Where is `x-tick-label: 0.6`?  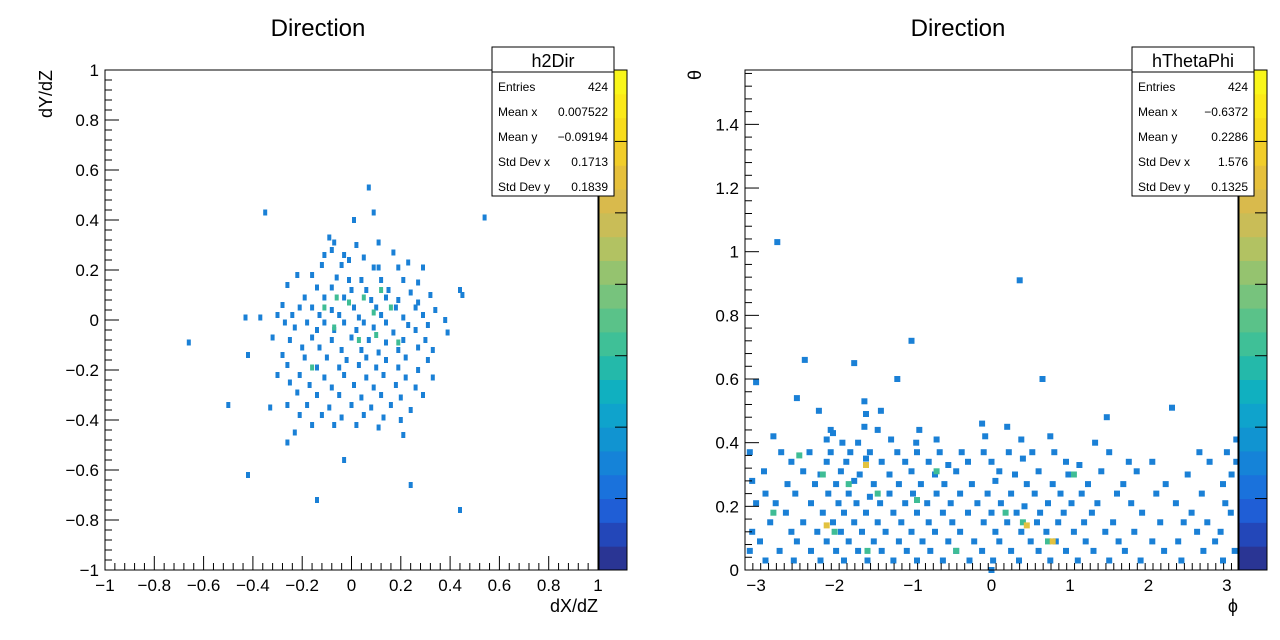 x-tick-label: 0.6 is located at coordinates (500, 585).